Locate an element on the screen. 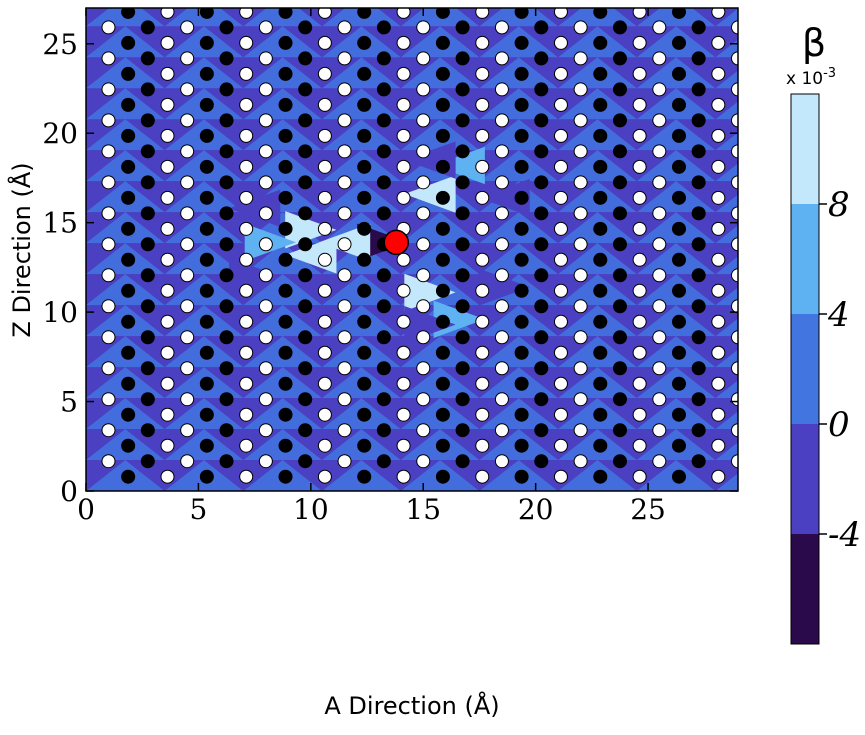  colorbar-title: β is located at coordinates (814, 43).